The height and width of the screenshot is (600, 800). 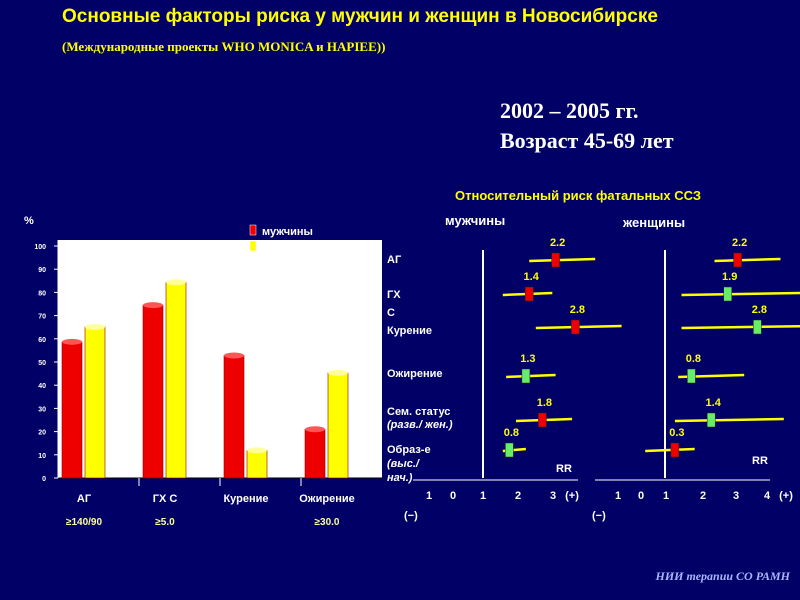 I want to click on study-period: 2002 – 2005 гг., so click(x=569, y=110).